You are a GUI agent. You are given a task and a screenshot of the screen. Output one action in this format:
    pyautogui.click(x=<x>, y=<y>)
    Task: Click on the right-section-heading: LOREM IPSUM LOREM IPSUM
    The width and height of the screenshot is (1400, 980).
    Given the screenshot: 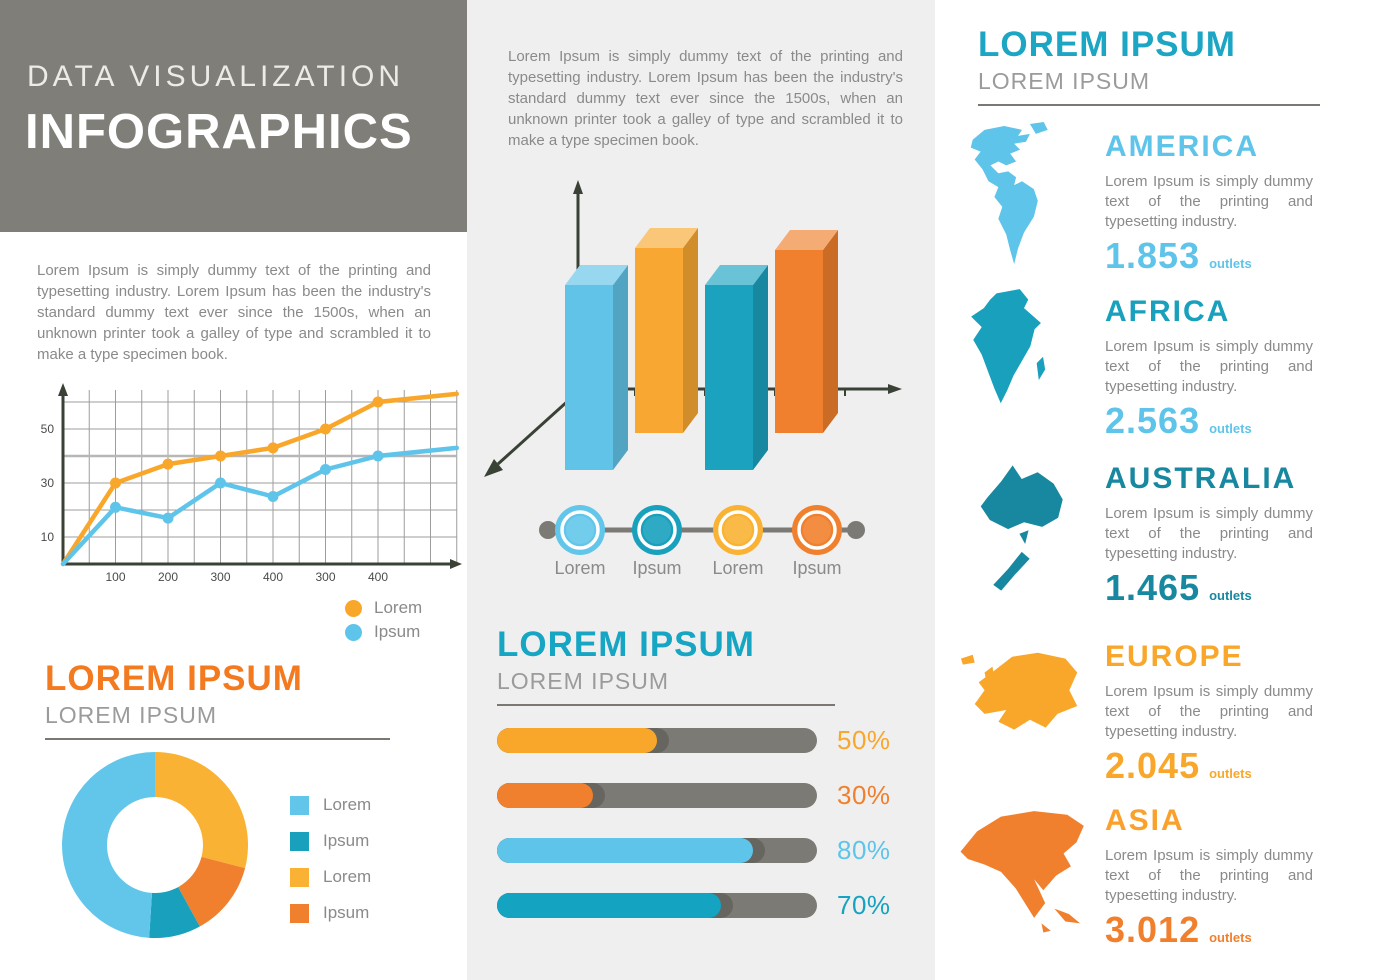 What is the action you would take?
    pyautogui.click(x=1149, y=66)
    